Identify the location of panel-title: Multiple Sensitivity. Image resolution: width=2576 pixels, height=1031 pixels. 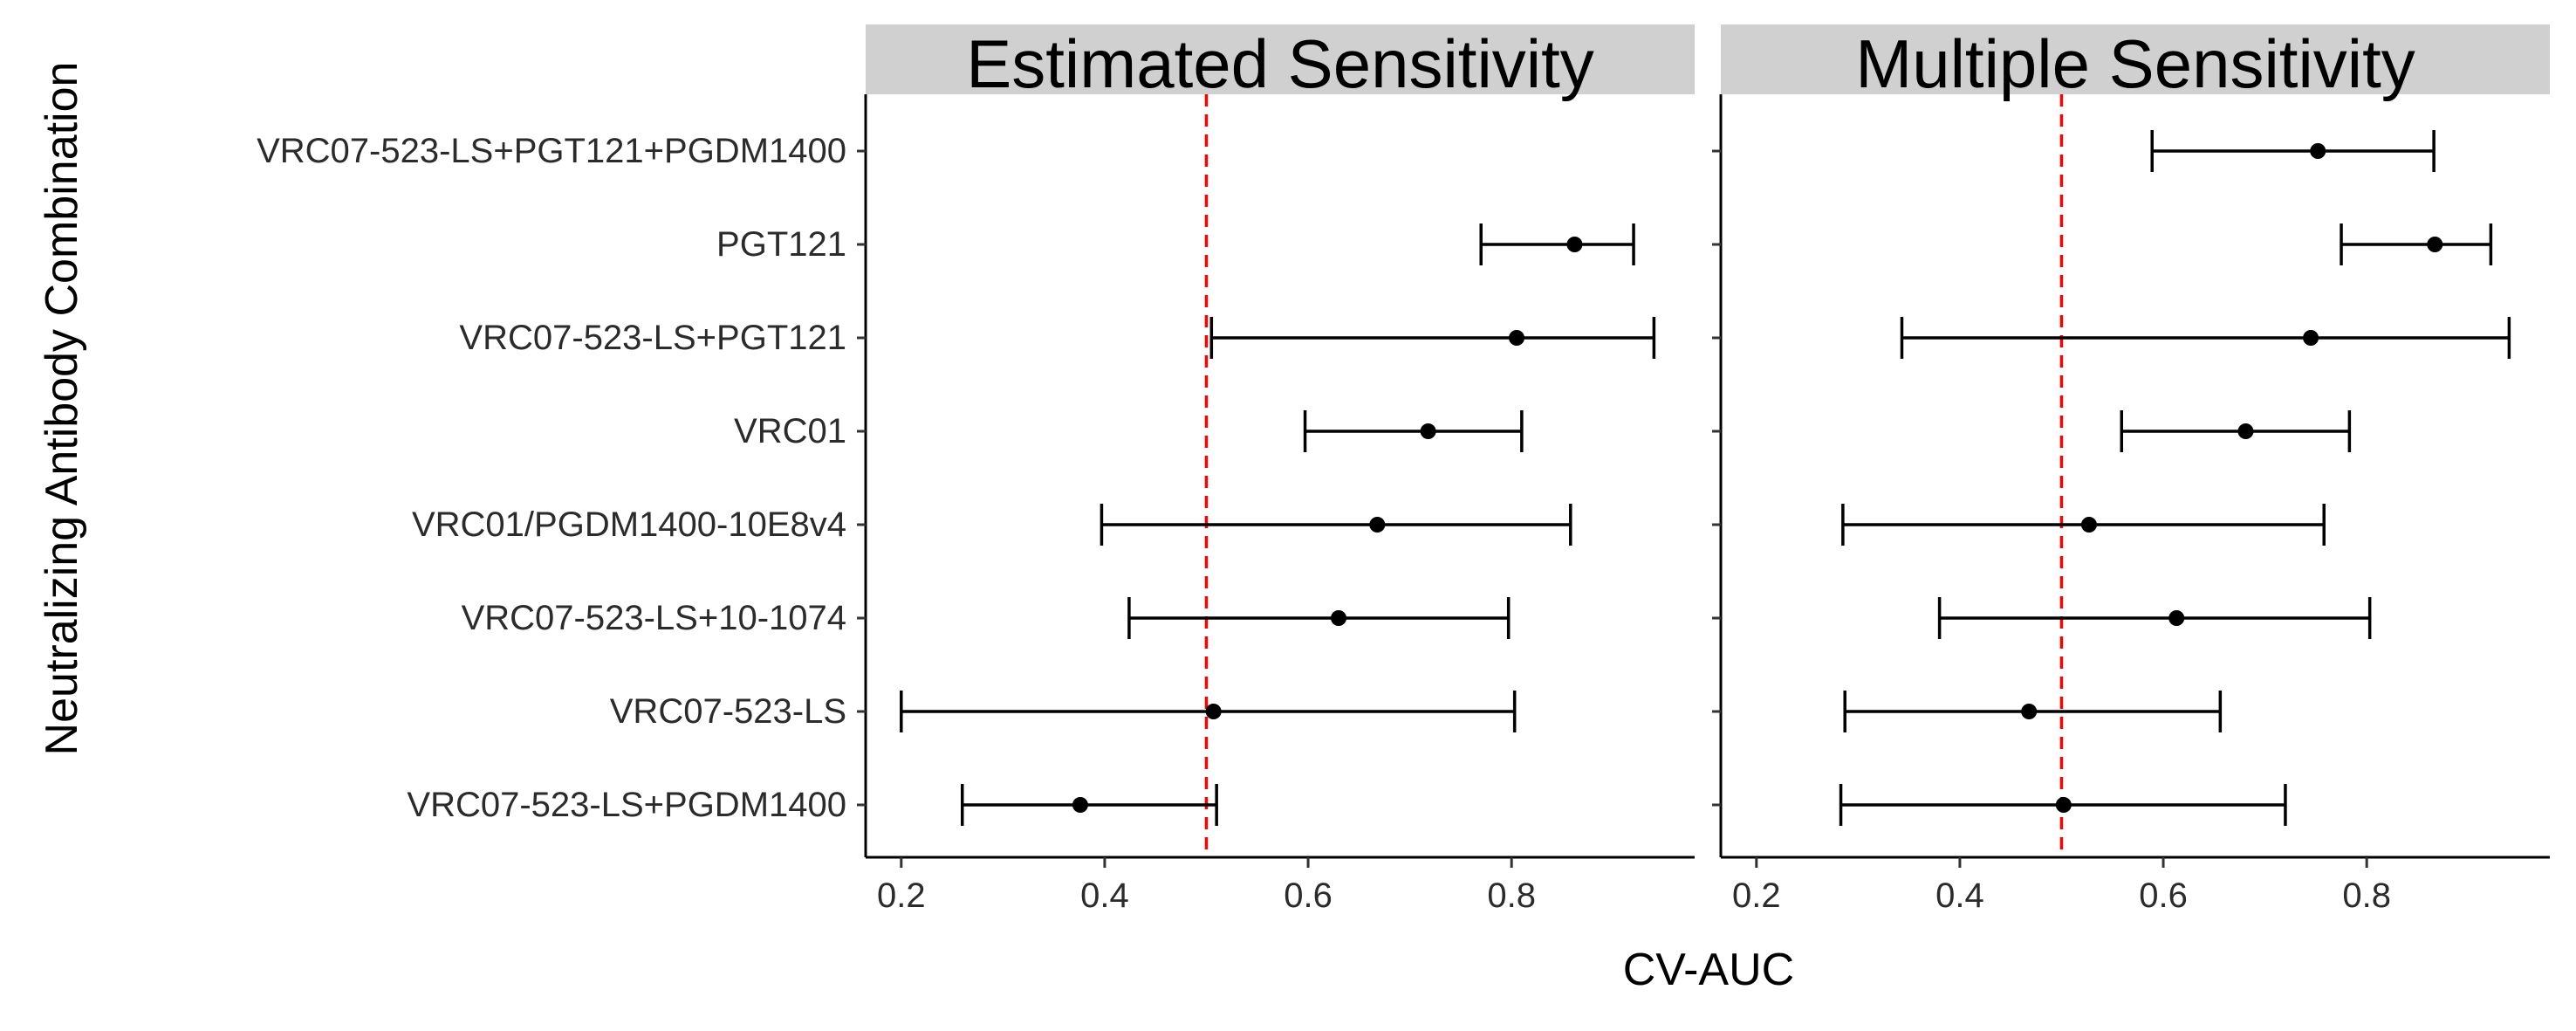
(2135, 64).